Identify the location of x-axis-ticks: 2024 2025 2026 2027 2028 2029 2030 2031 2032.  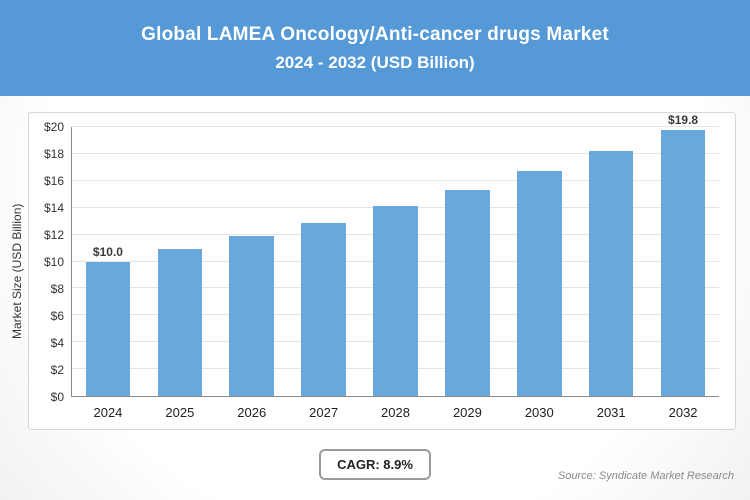
(395, 410).